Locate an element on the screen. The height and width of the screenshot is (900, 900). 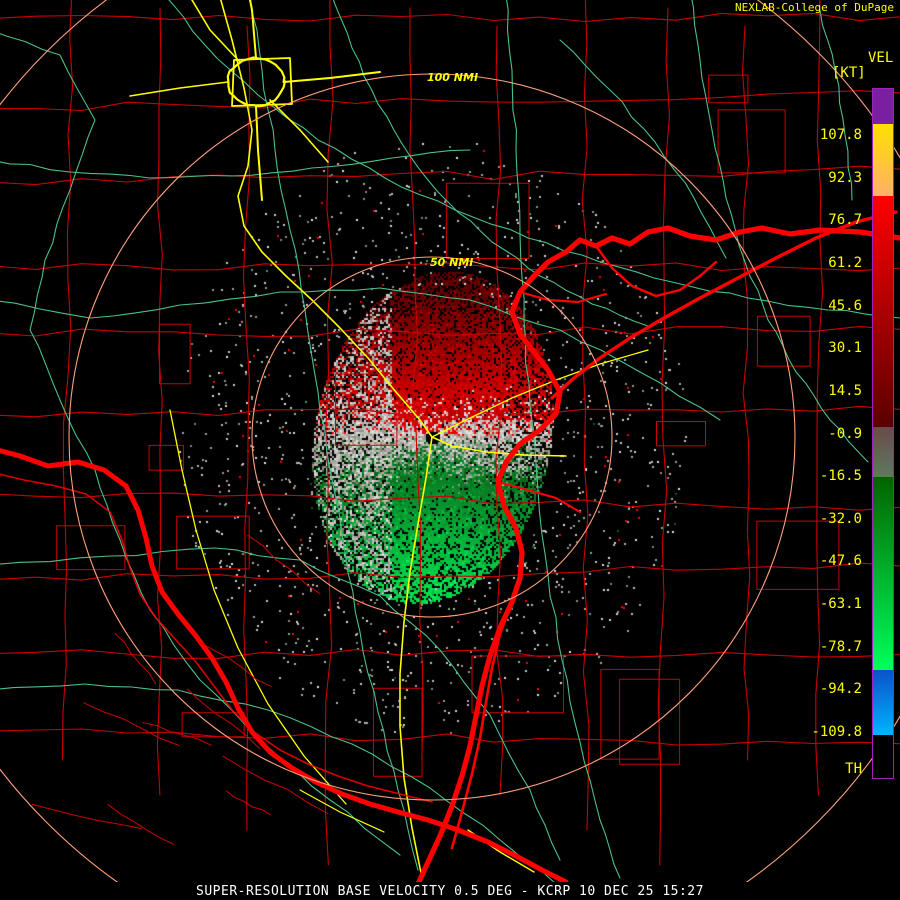
colorbar-tick-6: 14.5 is located at coordinates (845, 390).